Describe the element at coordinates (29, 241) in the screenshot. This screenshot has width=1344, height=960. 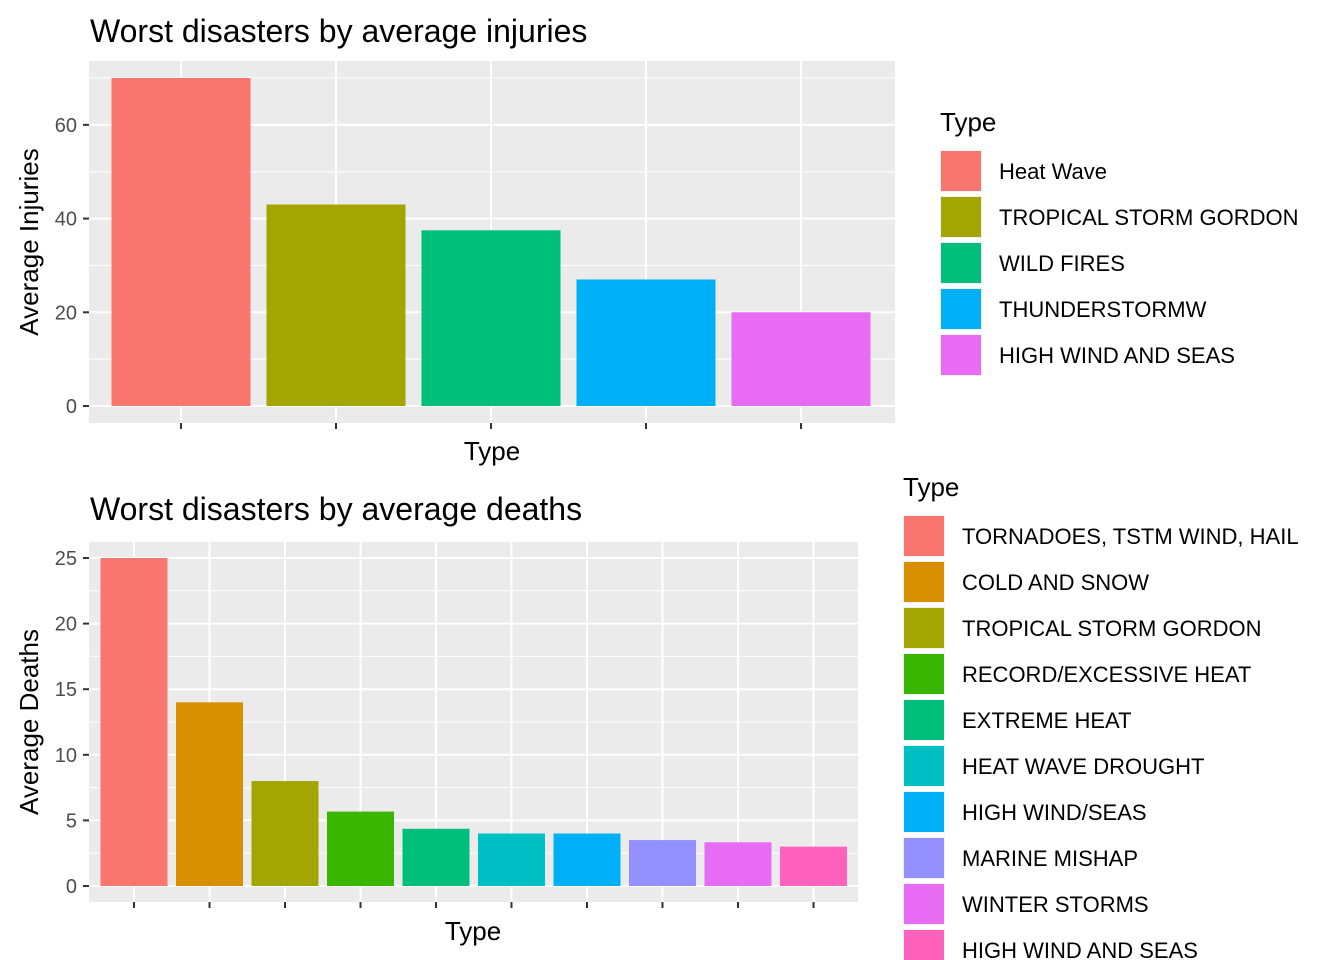
I see `y-axis-title: Average Injuries` at that location.